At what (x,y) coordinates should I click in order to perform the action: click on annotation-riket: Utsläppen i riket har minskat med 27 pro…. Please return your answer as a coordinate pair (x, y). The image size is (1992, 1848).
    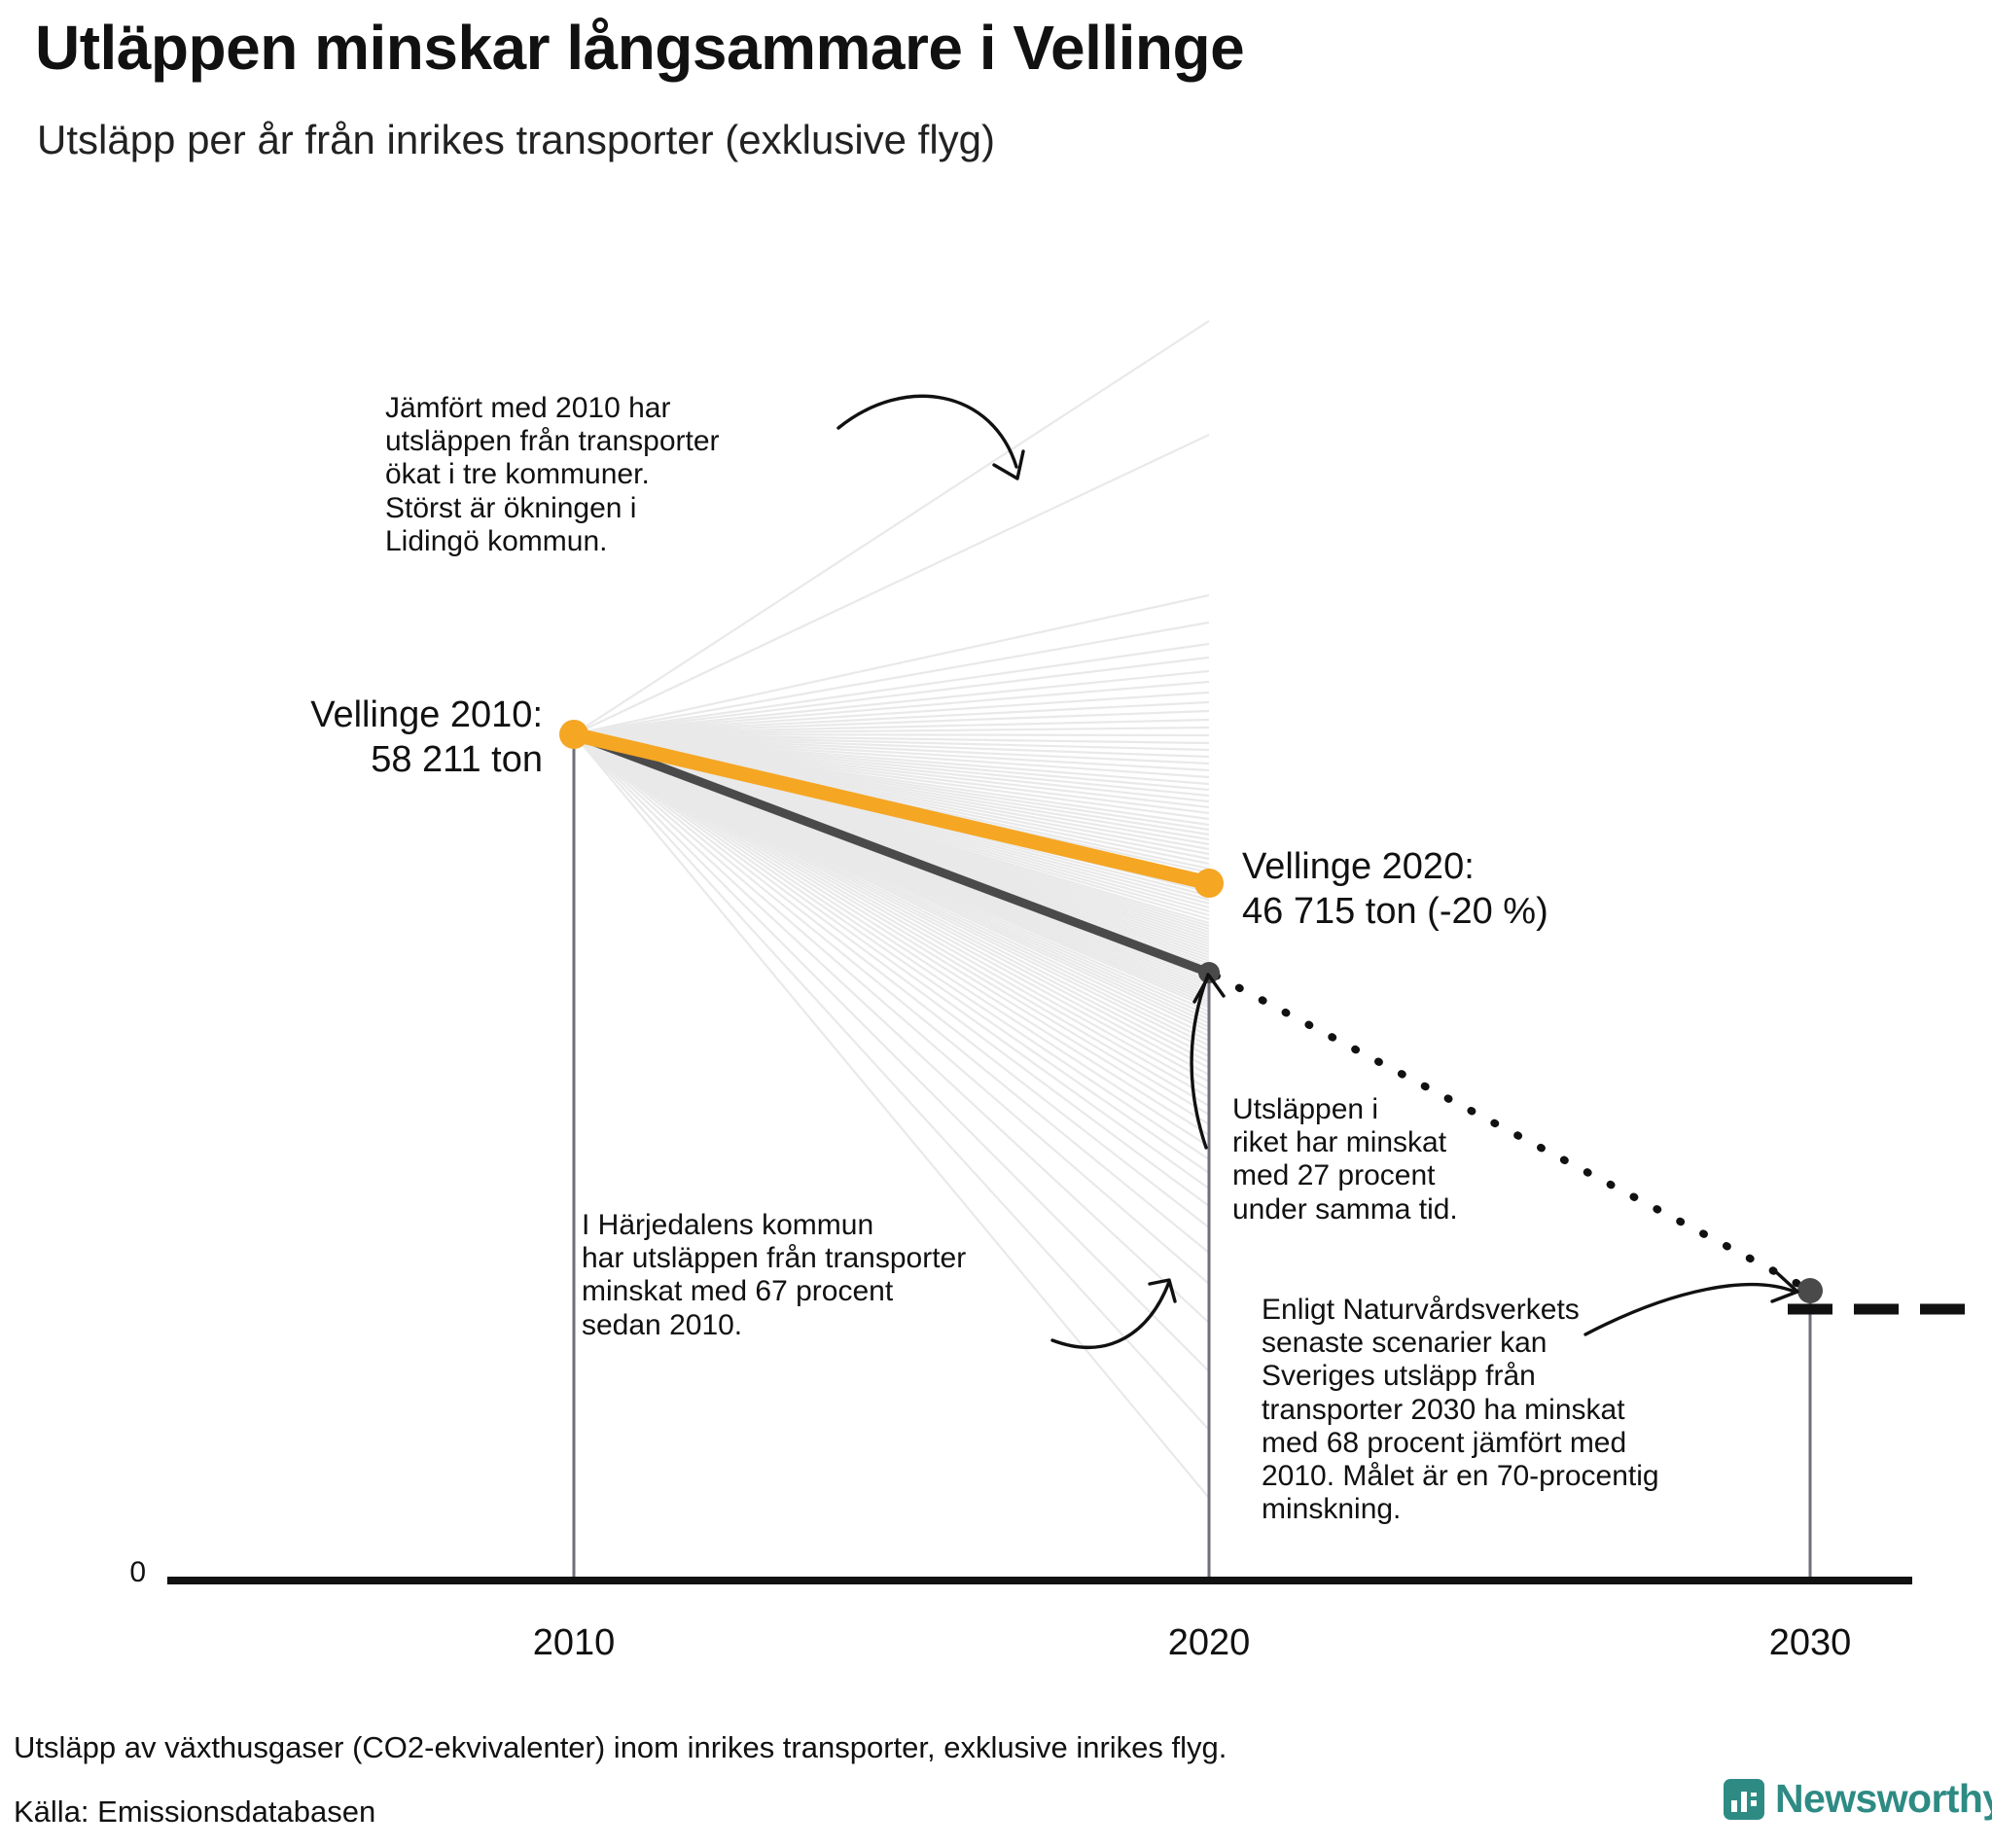
    Looking at the image, I should click on (1345, 1159).